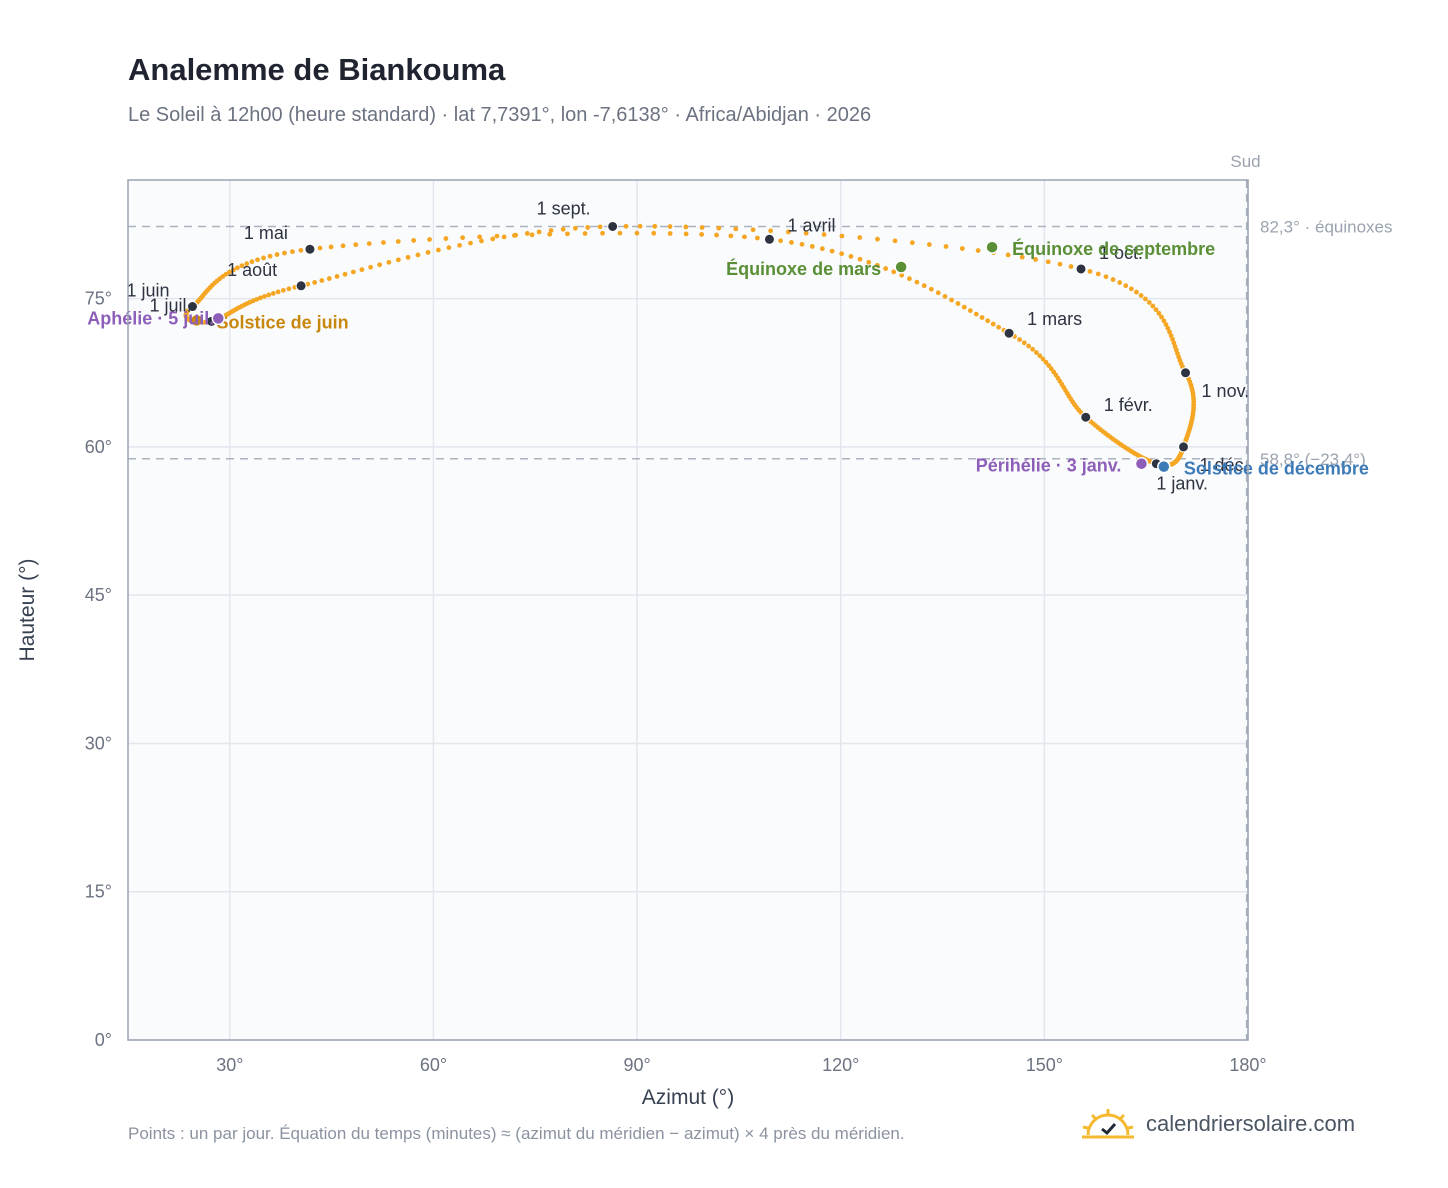  Describe the element at coordinates (1121, 253) in the screenshot. I see `month-label: 1 oct.` at that location.